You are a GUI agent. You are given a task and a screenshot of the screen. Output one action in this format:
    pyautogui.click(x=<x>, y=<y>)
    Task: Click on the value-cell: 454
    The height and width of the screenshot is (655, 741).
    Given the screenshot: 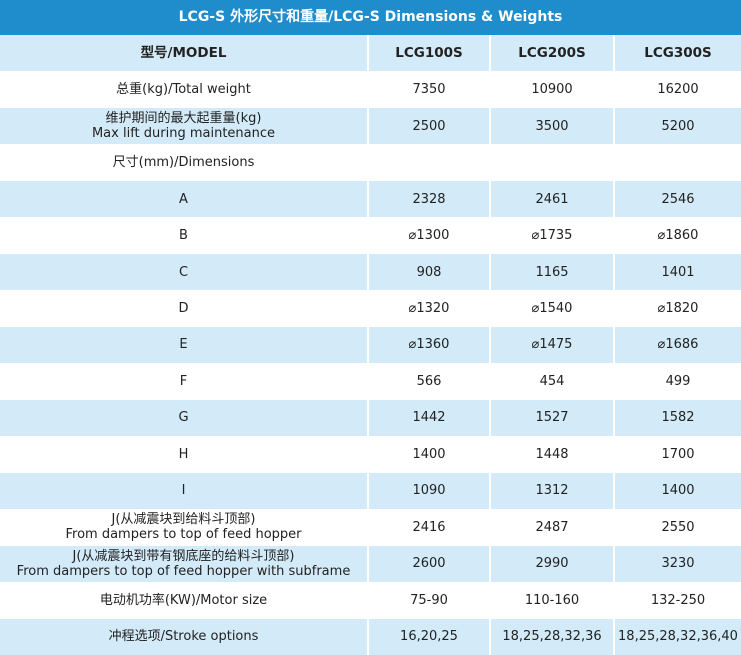 What is the action you would take?
    pyautogui.click(x=551, y=381)
    